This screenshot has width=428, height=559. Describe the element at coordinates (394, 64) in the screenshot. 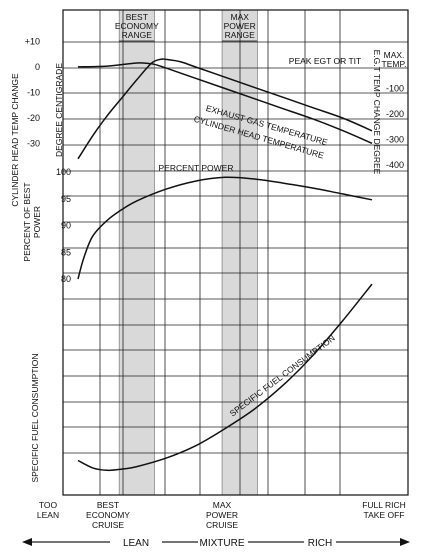

I see `max-temp-header-2: TEMP.` at that location.